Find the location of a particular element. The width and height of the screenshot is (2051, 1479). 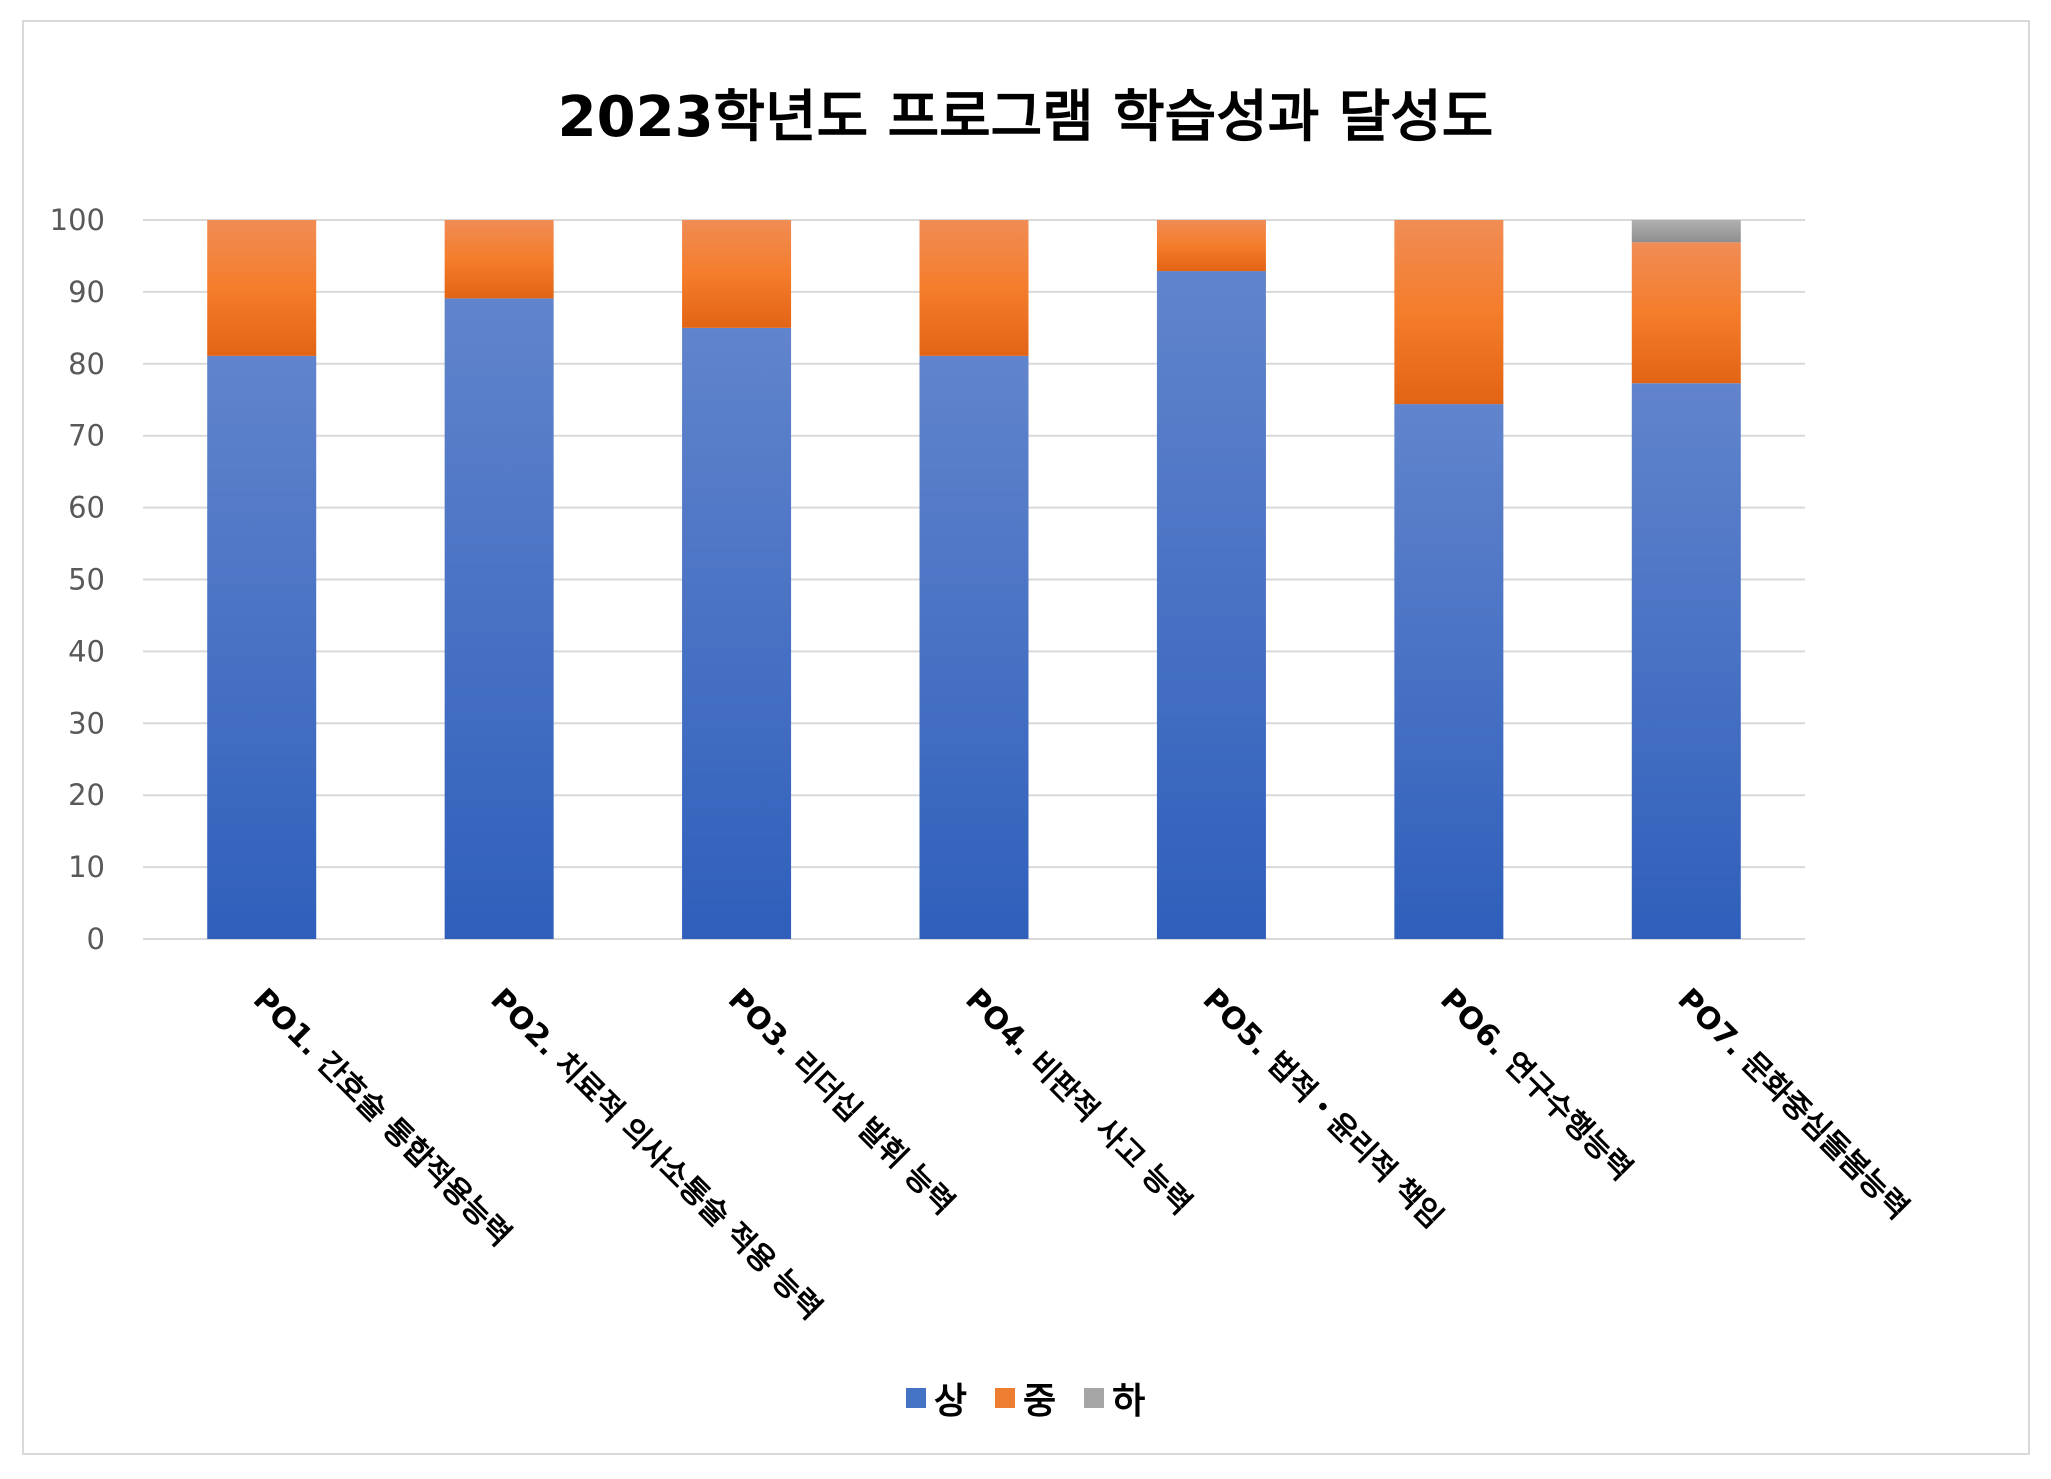

x-tick-label: PO7. 문화중심돌봄능력 is located at coordinates (1793, 1104).